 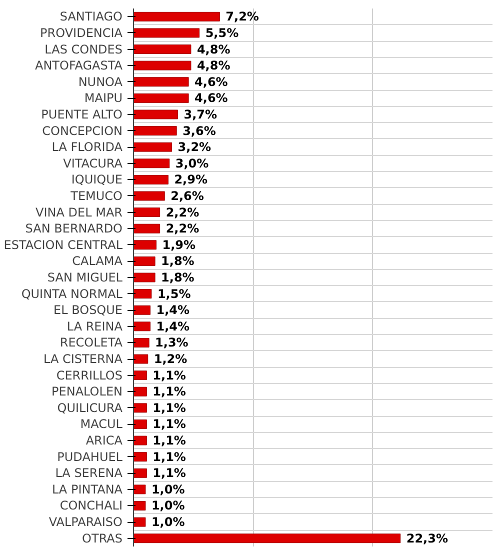 I want to click on y-tick-label: VINA DEL MAR, so click(x=79, y=212).